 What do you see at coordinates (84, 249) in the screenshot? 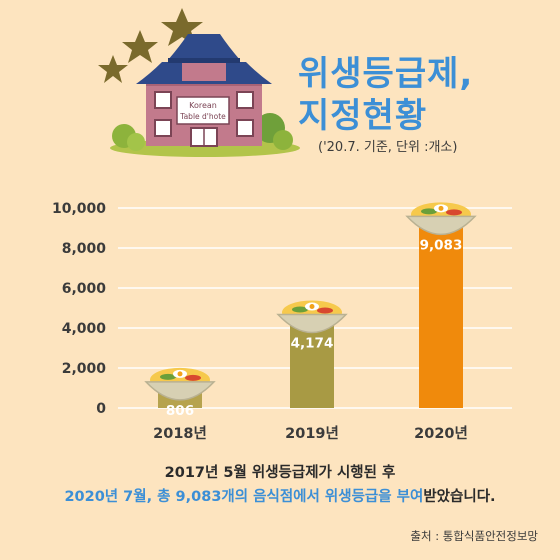
I see `y-tick-label: 8,000` at bounding box center [84, 249].